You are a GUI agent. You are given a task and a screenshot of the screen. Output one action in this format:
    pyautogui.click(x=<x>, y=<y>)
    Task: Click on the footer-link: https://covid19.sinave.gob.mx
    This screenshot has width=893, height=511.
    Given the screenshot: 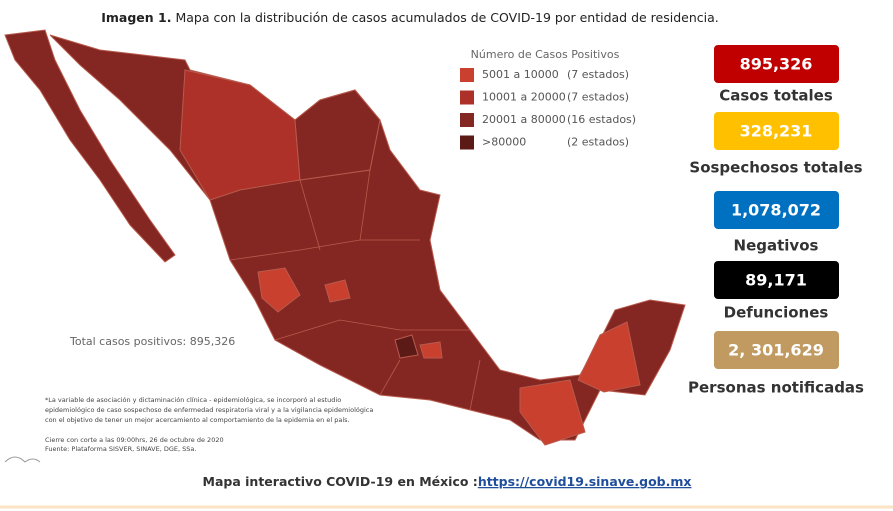 What is the action you would take?
    pyautogui.click(x=585, y=481)
    